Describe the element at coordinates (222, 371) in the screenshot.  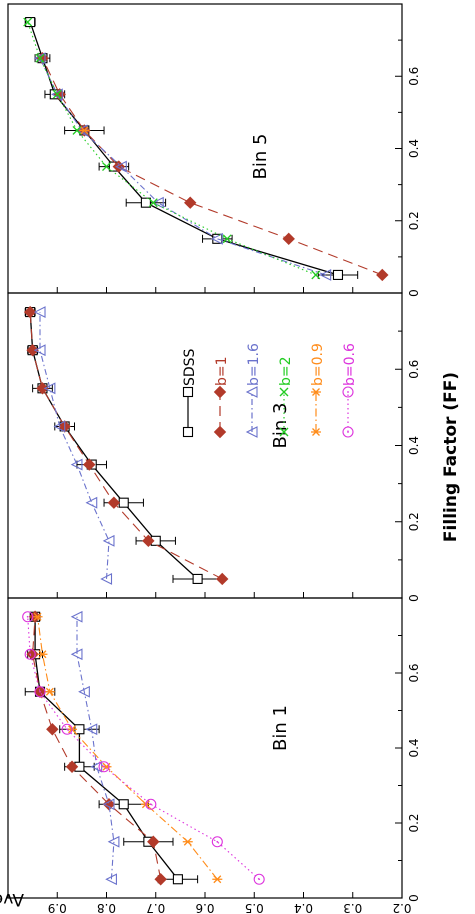
I see `legend-label: b=1` at that location.